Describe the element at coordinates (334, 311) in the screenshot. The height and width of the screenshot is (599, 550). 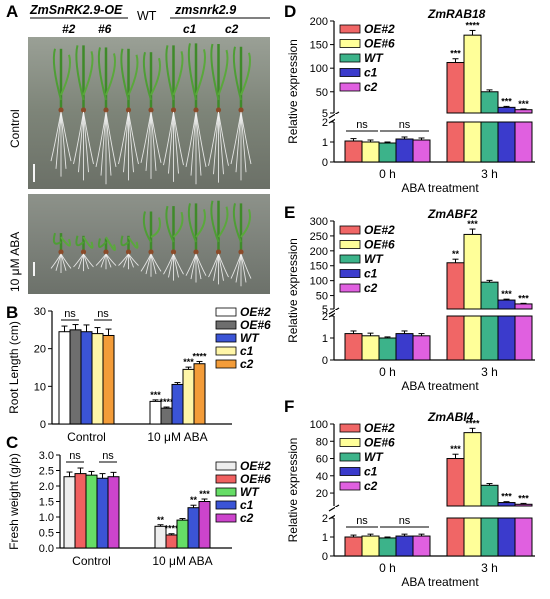
I see `axis-break-mark` at that location.